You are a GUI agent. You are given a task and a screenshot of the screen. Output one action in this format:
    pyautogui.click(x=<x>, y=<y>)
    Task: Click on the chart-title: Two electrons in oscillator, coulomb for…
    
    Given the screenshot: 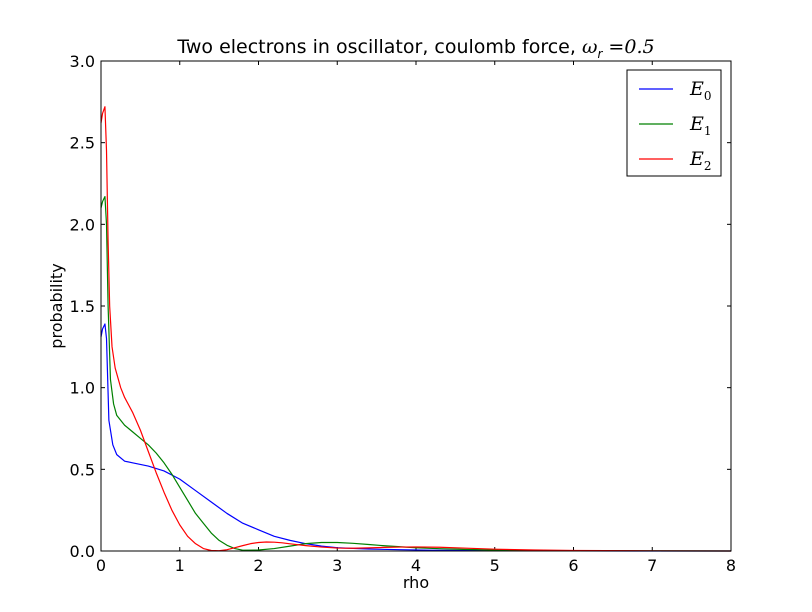 What is the action you would take?
    pyautogui.click(x=415, y=48)
    